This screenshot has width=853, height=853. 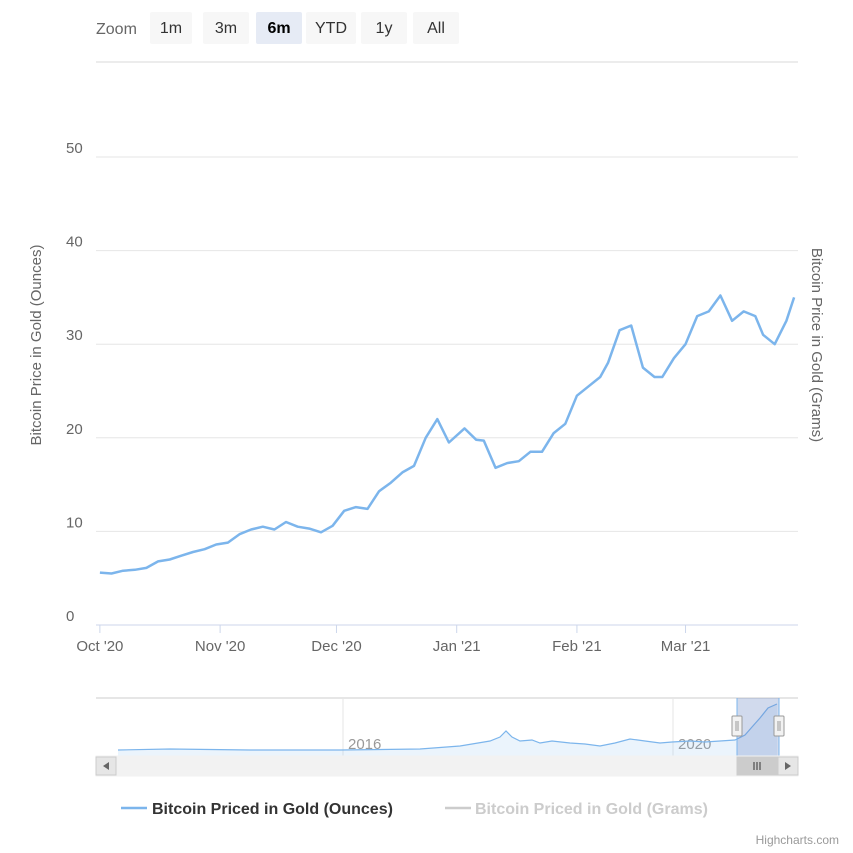 I want to click on navigator-series-line, so click(x=447, y=727).